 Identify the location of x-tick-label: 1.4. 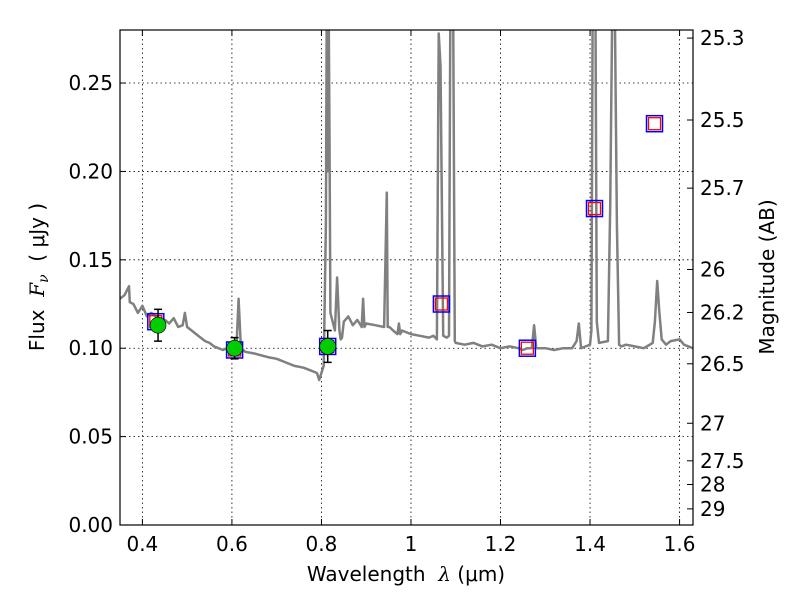
(590, 544).